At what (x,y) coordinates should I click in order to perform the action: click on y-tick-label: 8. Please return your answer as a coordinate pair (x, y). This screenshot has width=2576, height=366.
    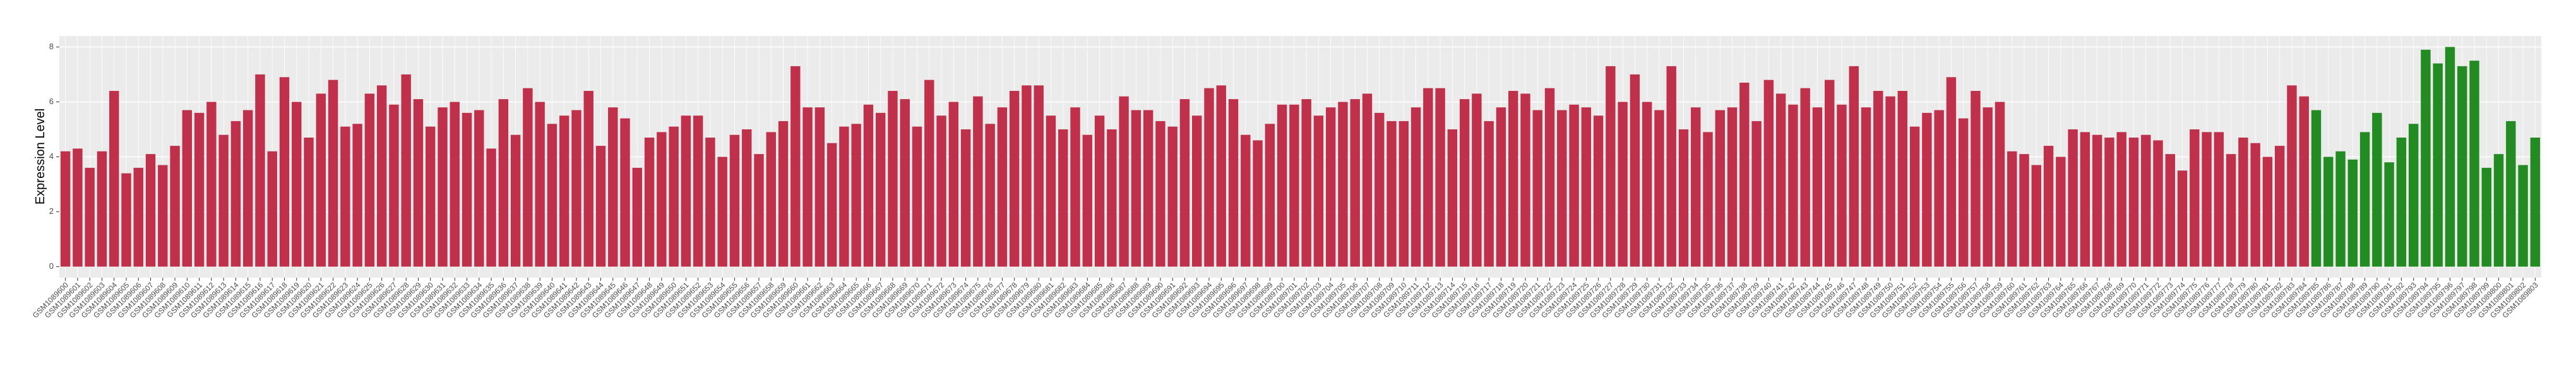
    Looking at the image, I should click on (51, 47).